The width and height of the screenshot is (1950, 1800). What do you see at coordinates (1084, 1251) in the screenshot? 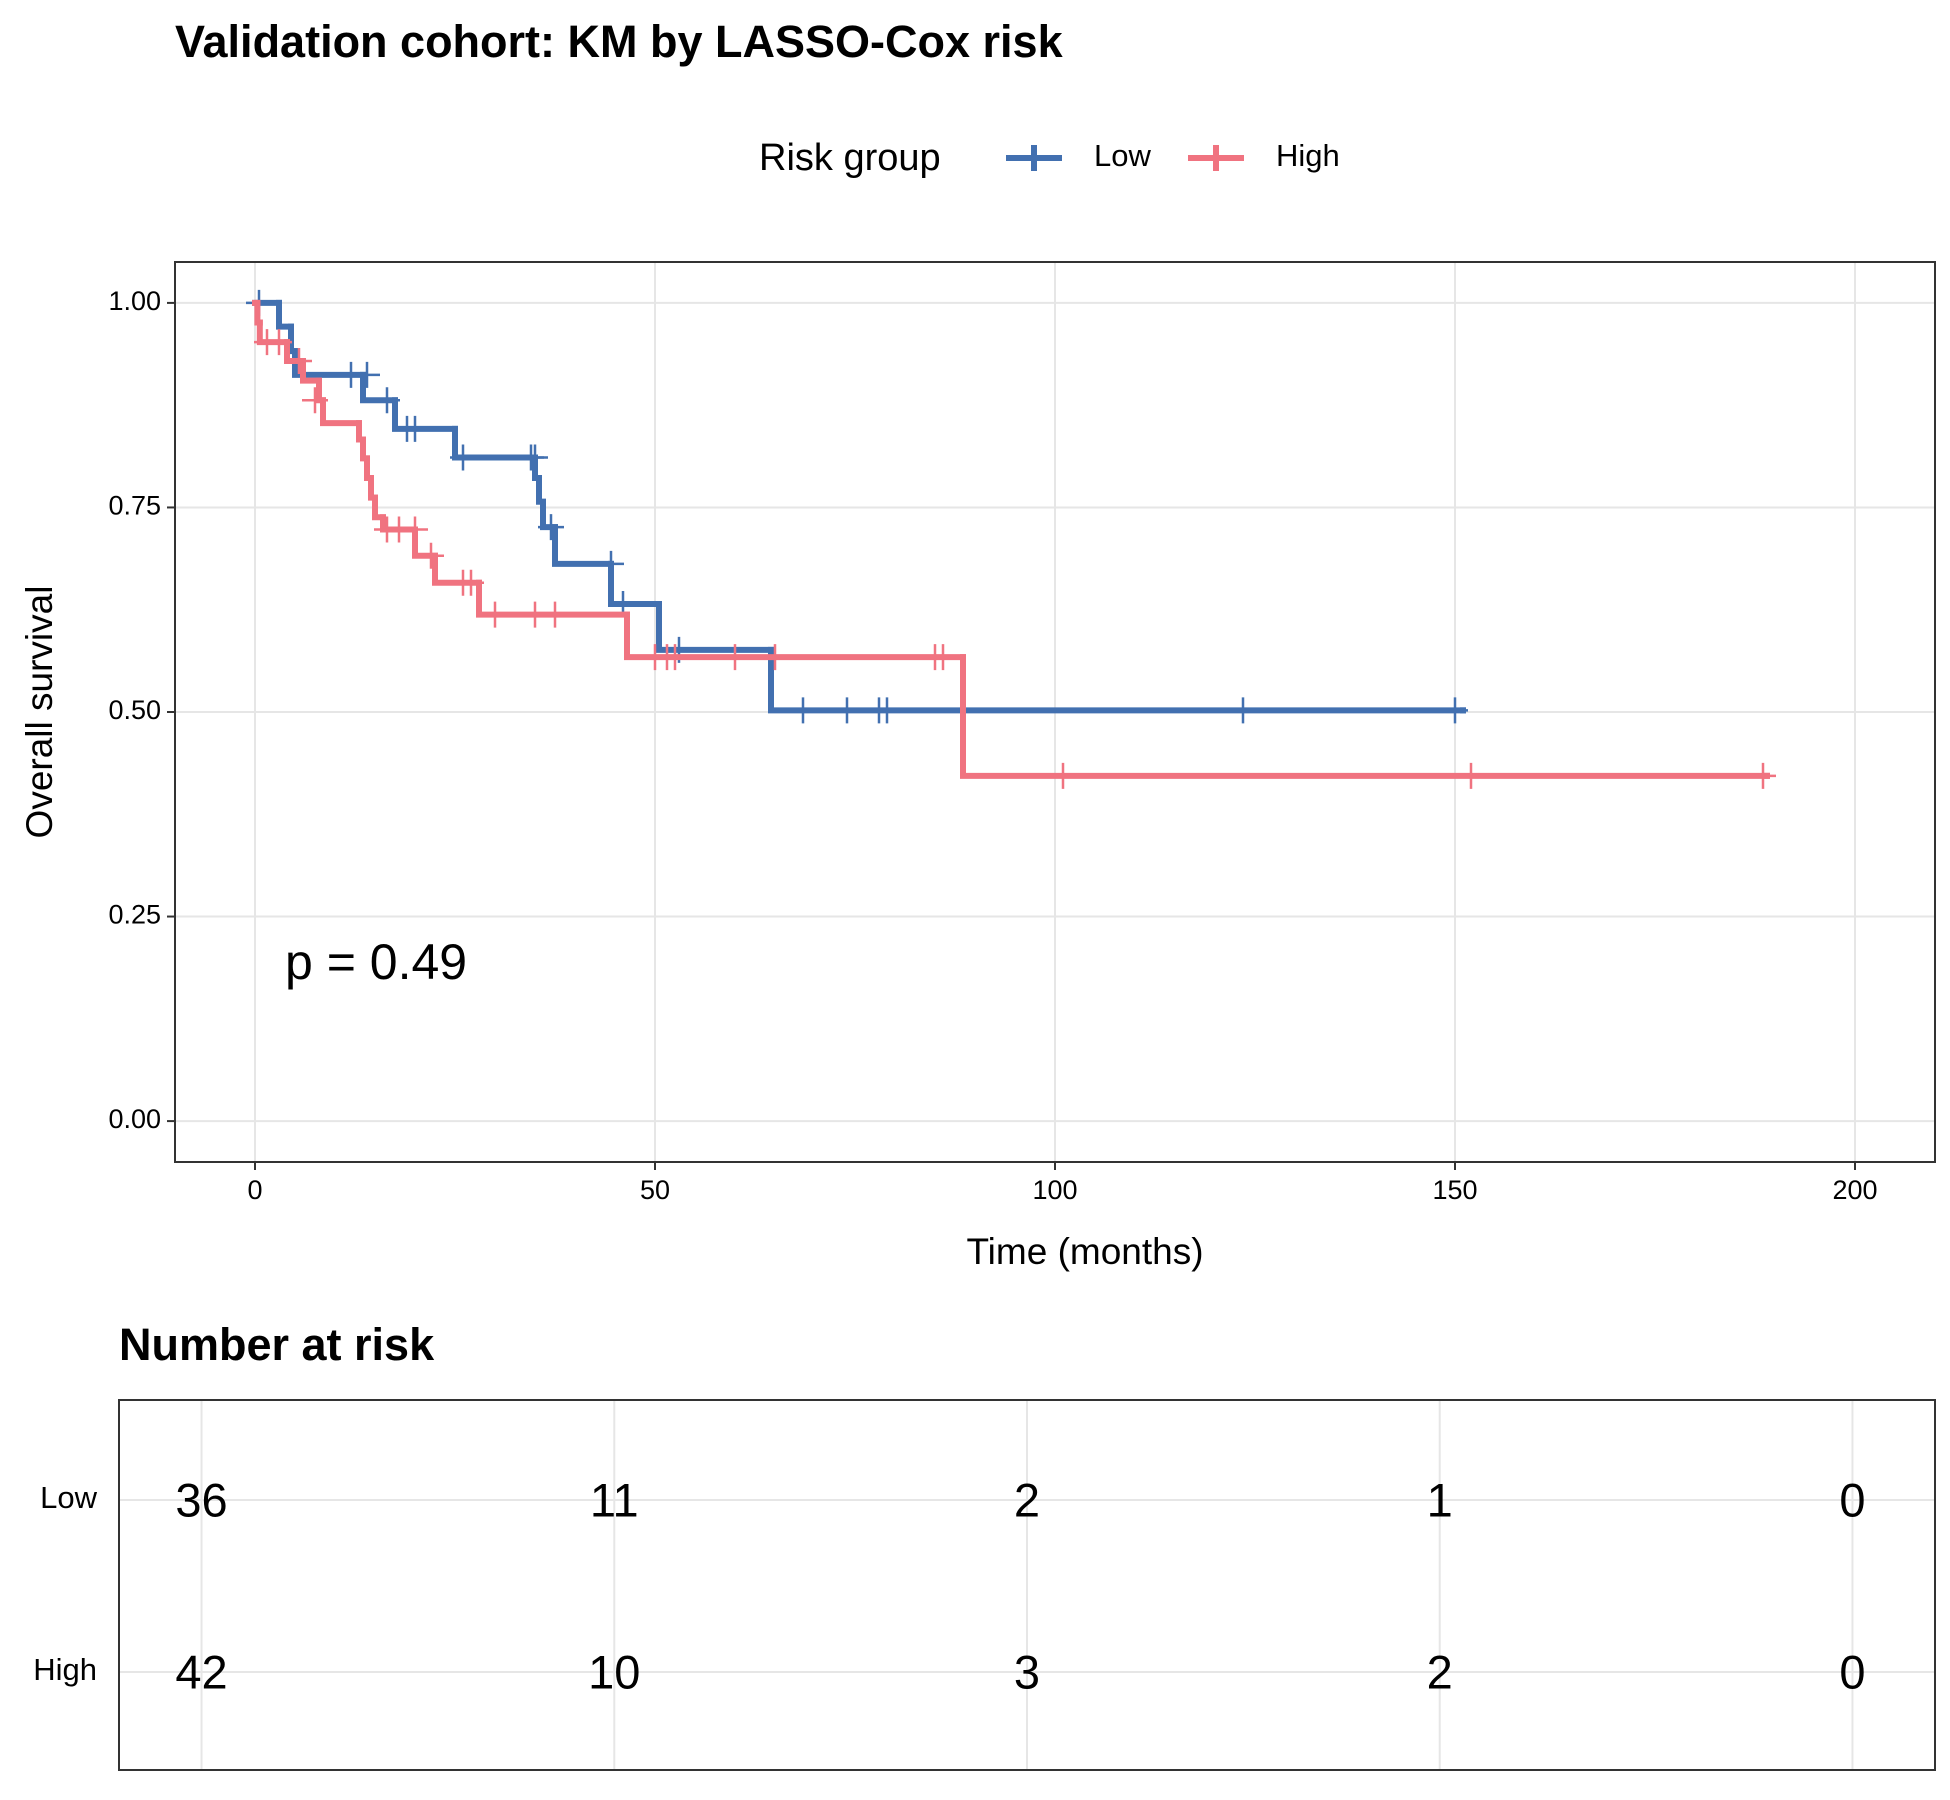
I see `x-axis-label: Time (months)` at bounding box center [1084, 1251].